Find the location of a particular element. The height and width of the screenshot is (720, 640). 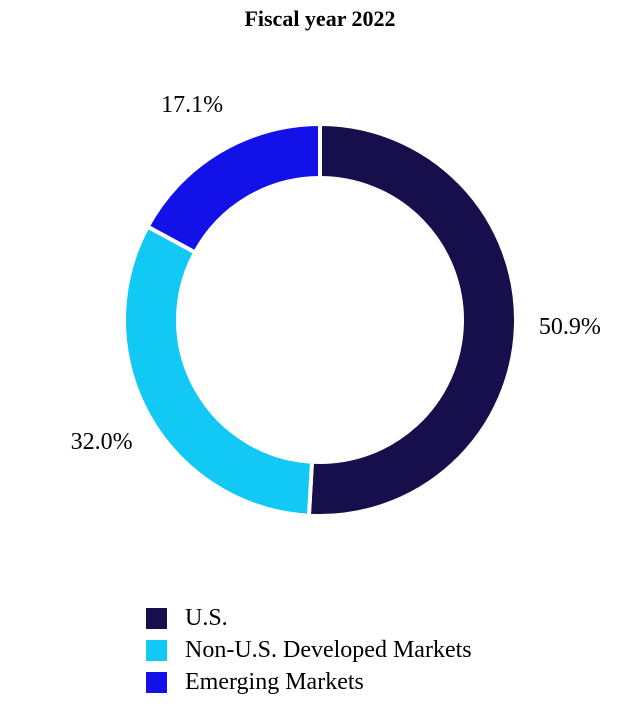

data-label-non-us-developed: 32.0% is located at coordinates (102, 442).